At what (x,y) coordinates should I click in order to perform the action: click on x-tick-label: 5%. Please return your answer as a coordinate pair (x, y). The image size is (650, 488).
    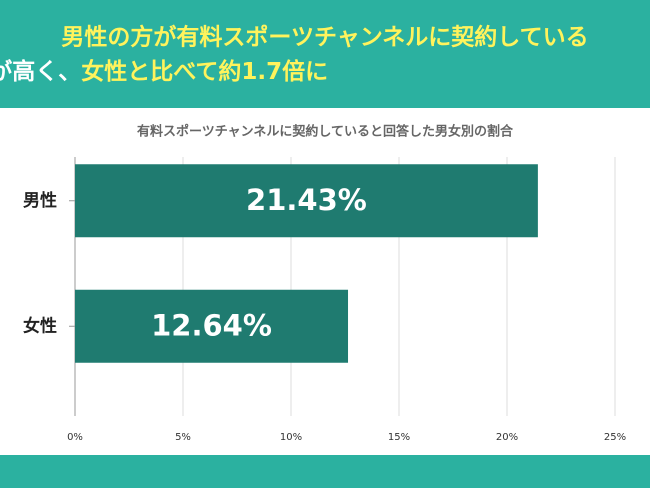
    Looking at the image, I should click on (183, 437).